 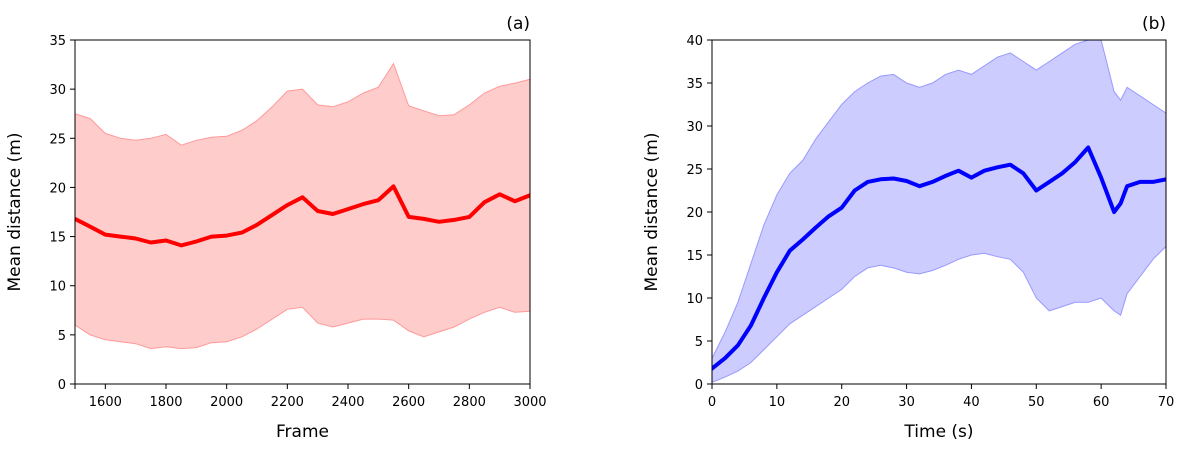 What do you see at coordinates (226, 402) in the screenshot?
I see `x-tick-label: 2000` at bounding box center [226, 402].